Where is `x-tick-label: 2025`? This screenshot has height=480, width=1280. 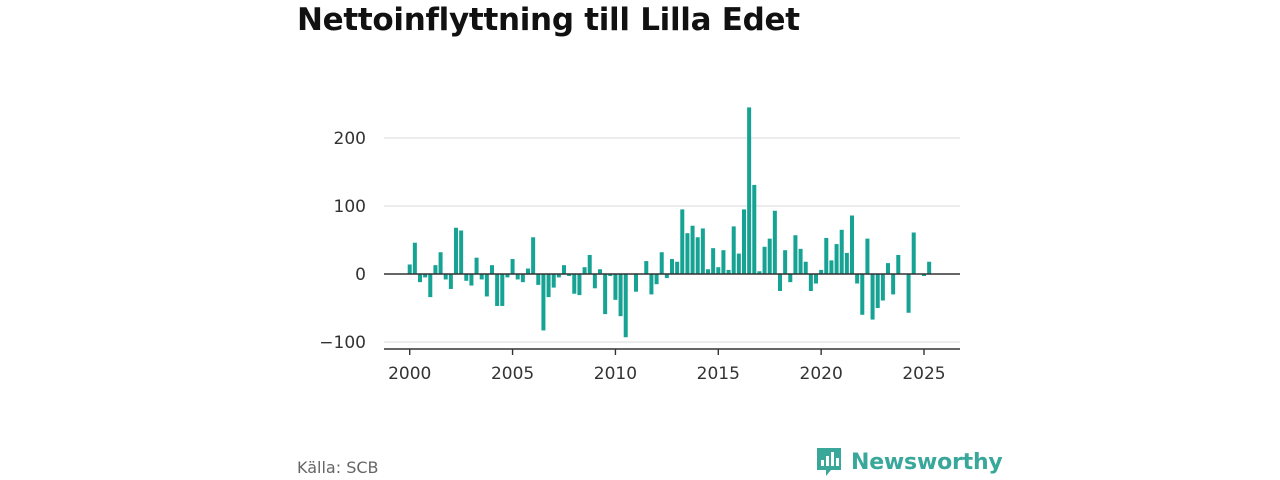 x-tick-label: 2025 is located at coordinates (923, 374).